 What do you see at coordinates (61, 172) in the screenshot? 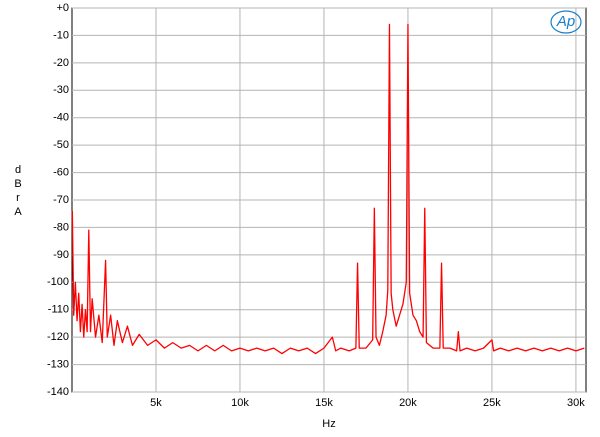
I see `y-tick-label: -60` at bounding box center [61, 172].